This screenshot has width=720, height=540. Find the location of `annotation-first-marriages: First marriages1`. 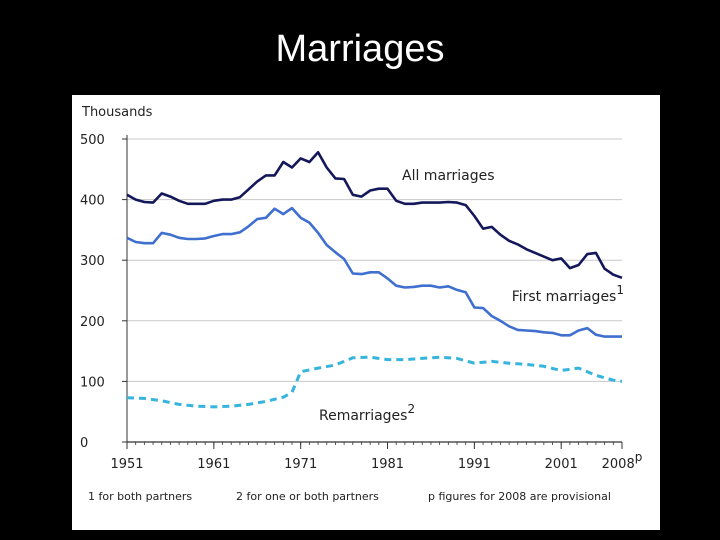

annotation-first-marriages: First marriages1 is located at coordinates (568, 294).